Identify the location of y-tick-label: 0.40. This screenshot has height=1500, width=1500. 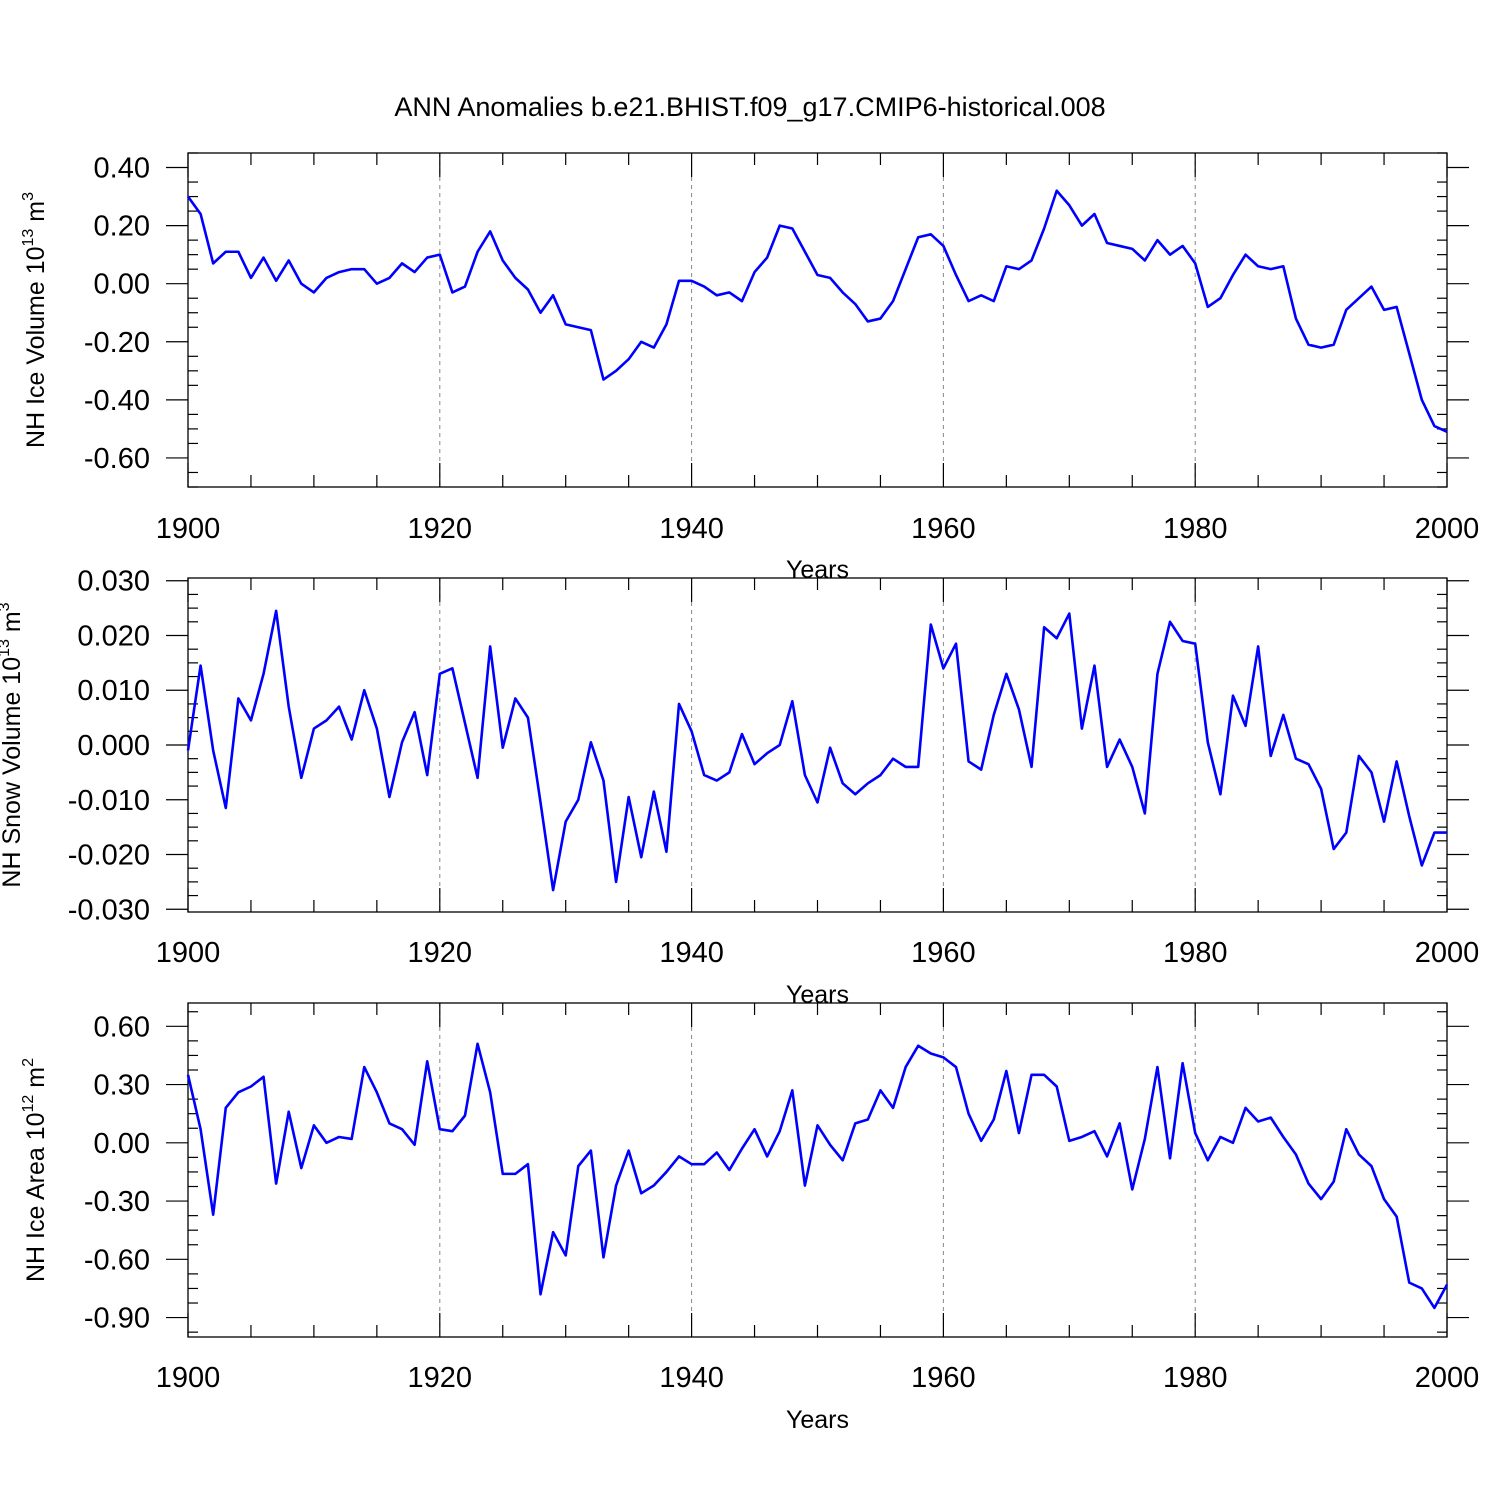
(122, 169).